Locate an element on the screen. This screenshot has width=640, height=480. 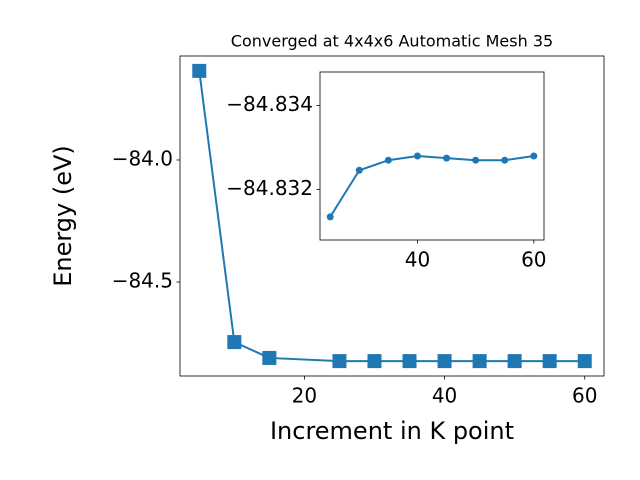
series-line is located at coordinates (431, 186).